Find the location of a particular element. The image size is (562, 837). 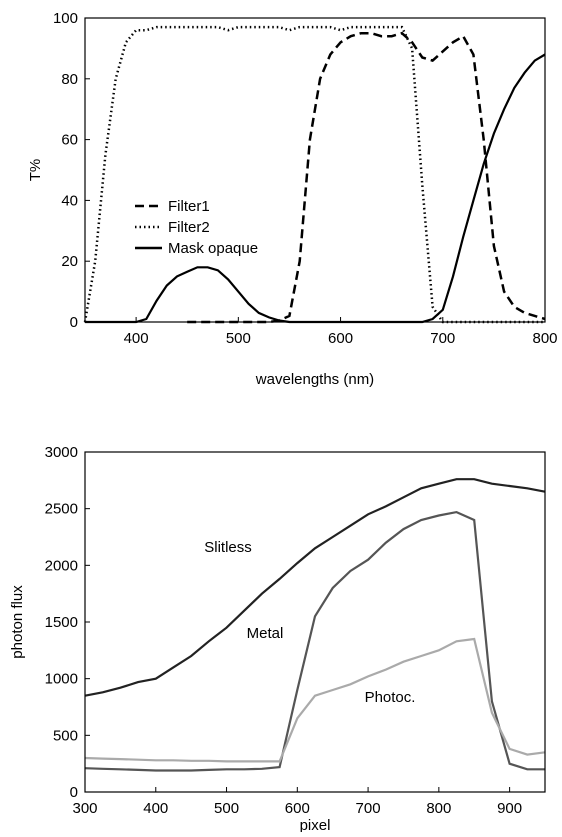

series-line is located at coordinates (315, 700).